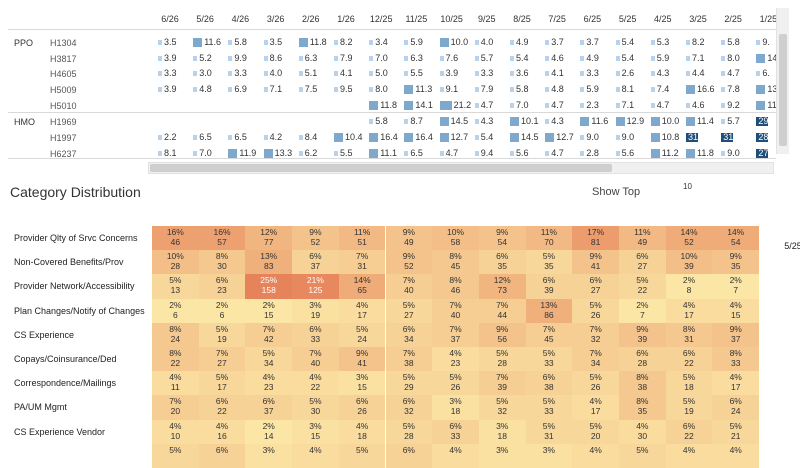  Describe the element at coordinates (792, 246) in the screenshot. I see `heatmap-column-header: 5/25` at that location.